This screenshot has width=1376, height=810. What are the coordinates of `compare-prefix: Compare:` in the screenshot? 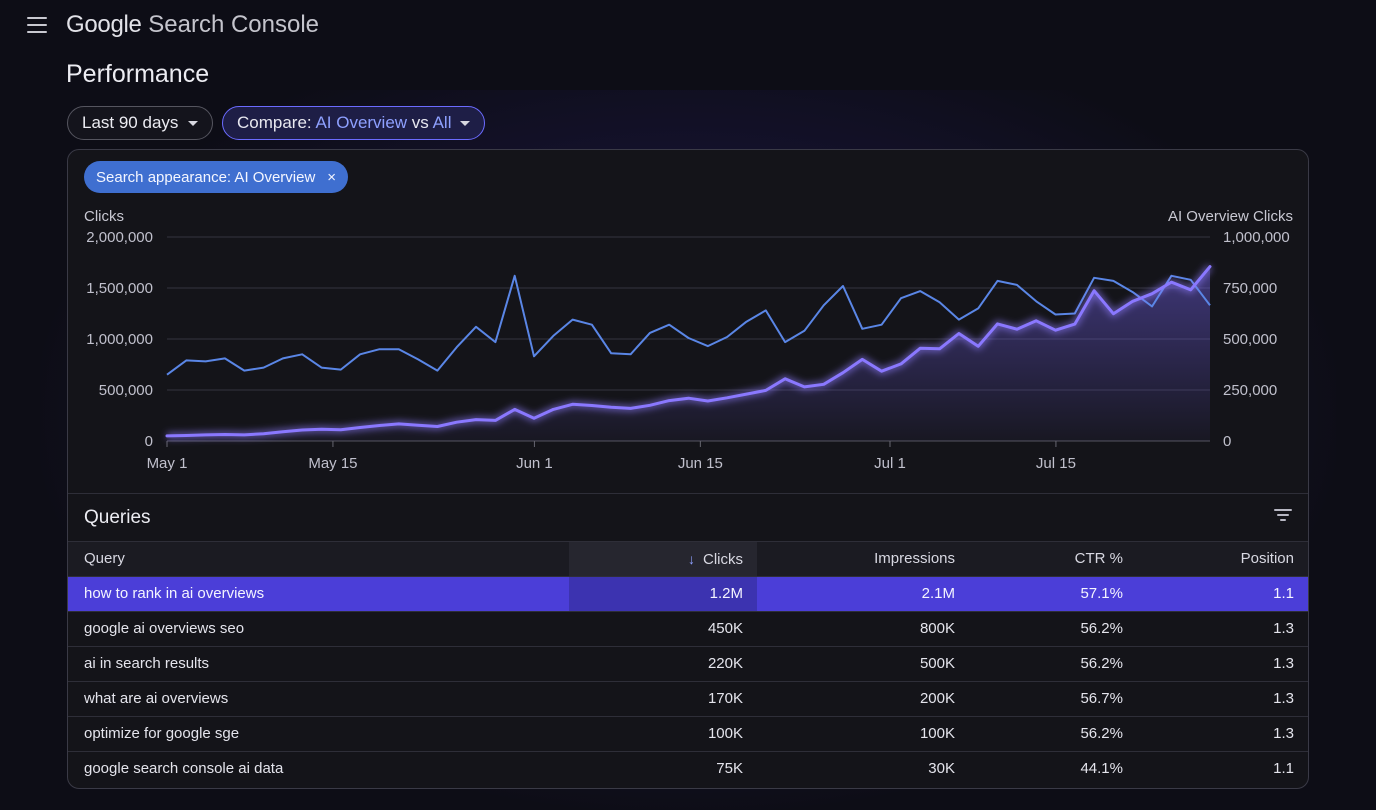 It's located at (276, 122).